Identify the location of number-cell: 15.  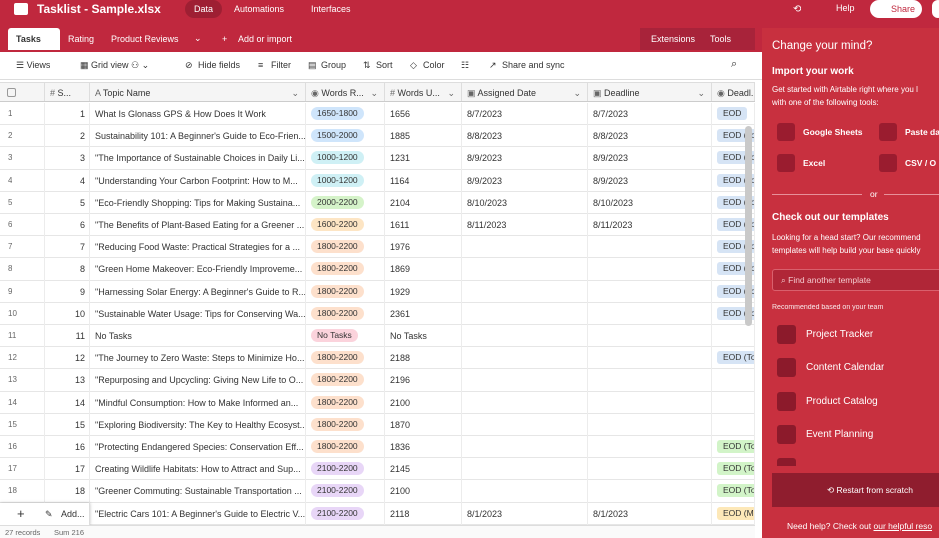
(67, 424).